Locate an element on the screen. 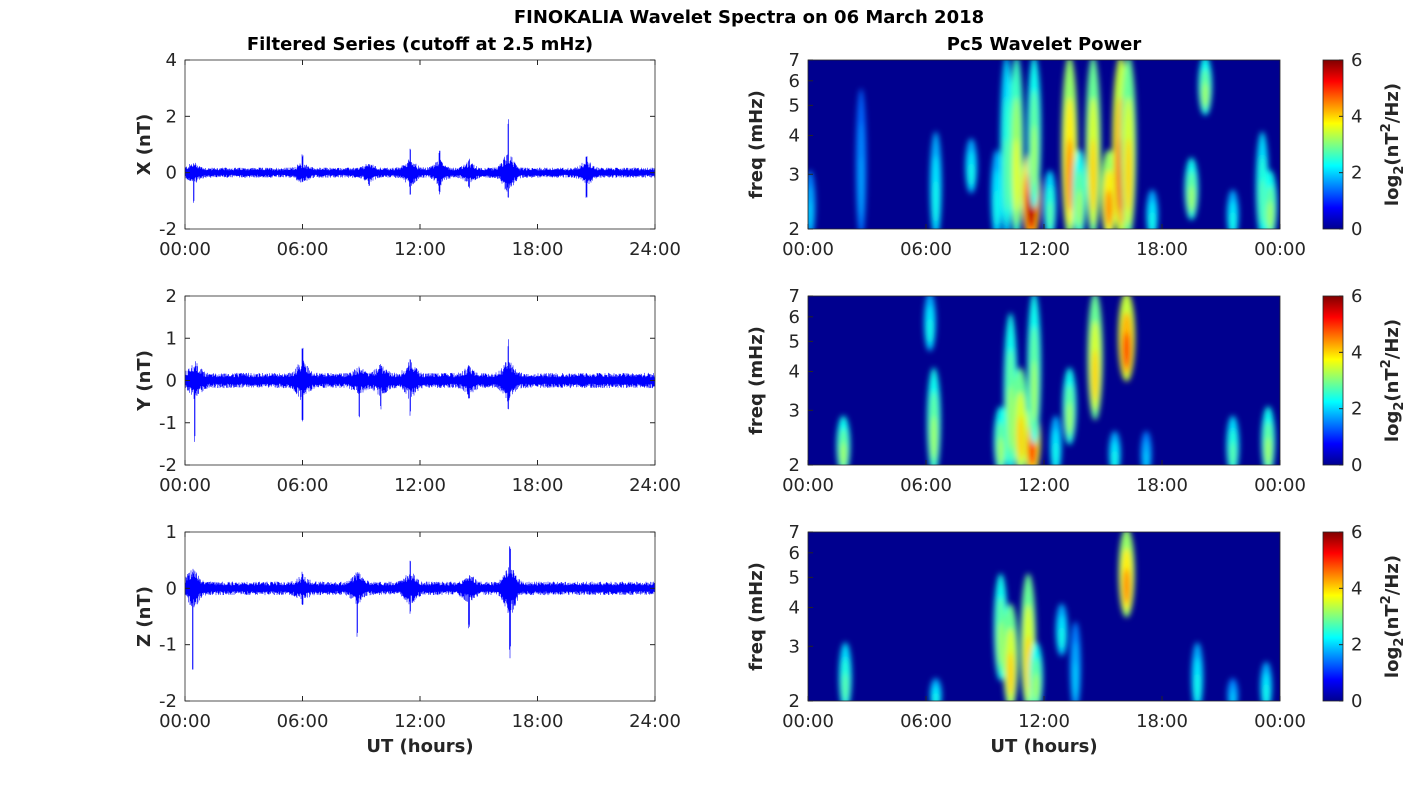  y-axis-label: Y (nT) is located at coordinates (144, 381).